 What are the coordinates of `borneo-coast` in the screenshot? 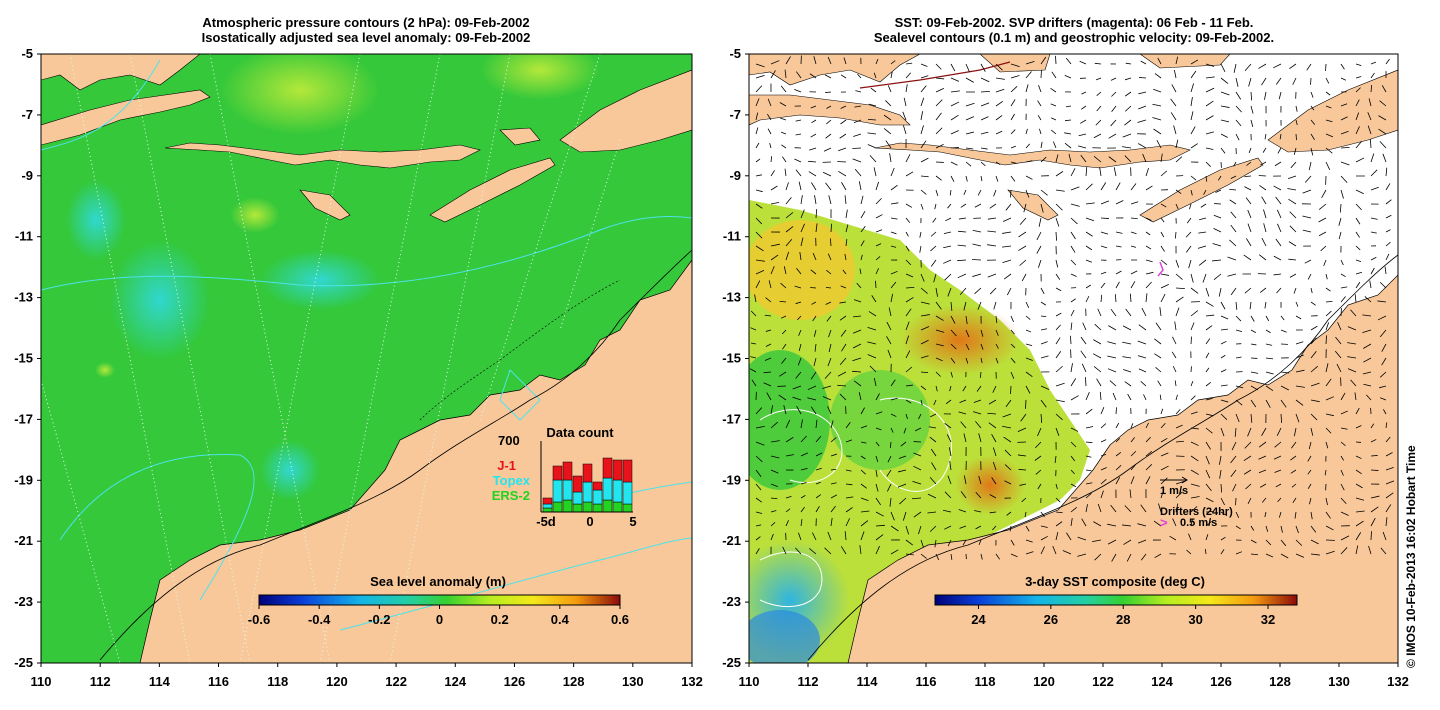 It's located at (121, 72).